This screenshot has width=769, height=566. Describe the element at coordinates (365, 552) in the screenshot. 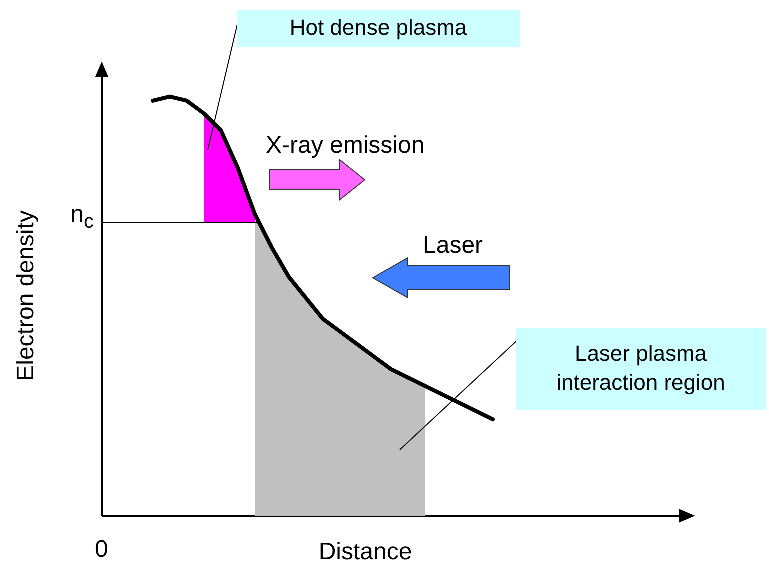

I see `x-axis-title: Distance` at that location.